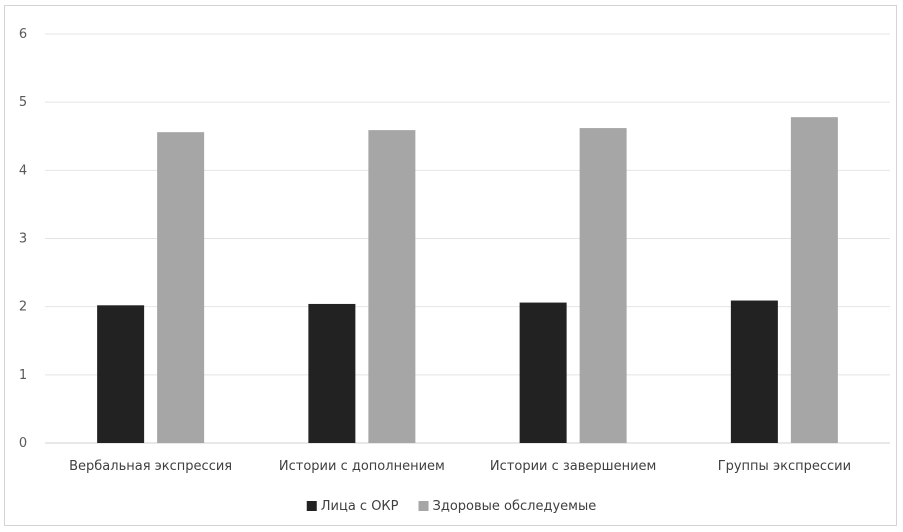  What do you see at coordinates (23, 170) in the screenshot?
I see `y-tick-label: 4` at bounding box center [23, 170].